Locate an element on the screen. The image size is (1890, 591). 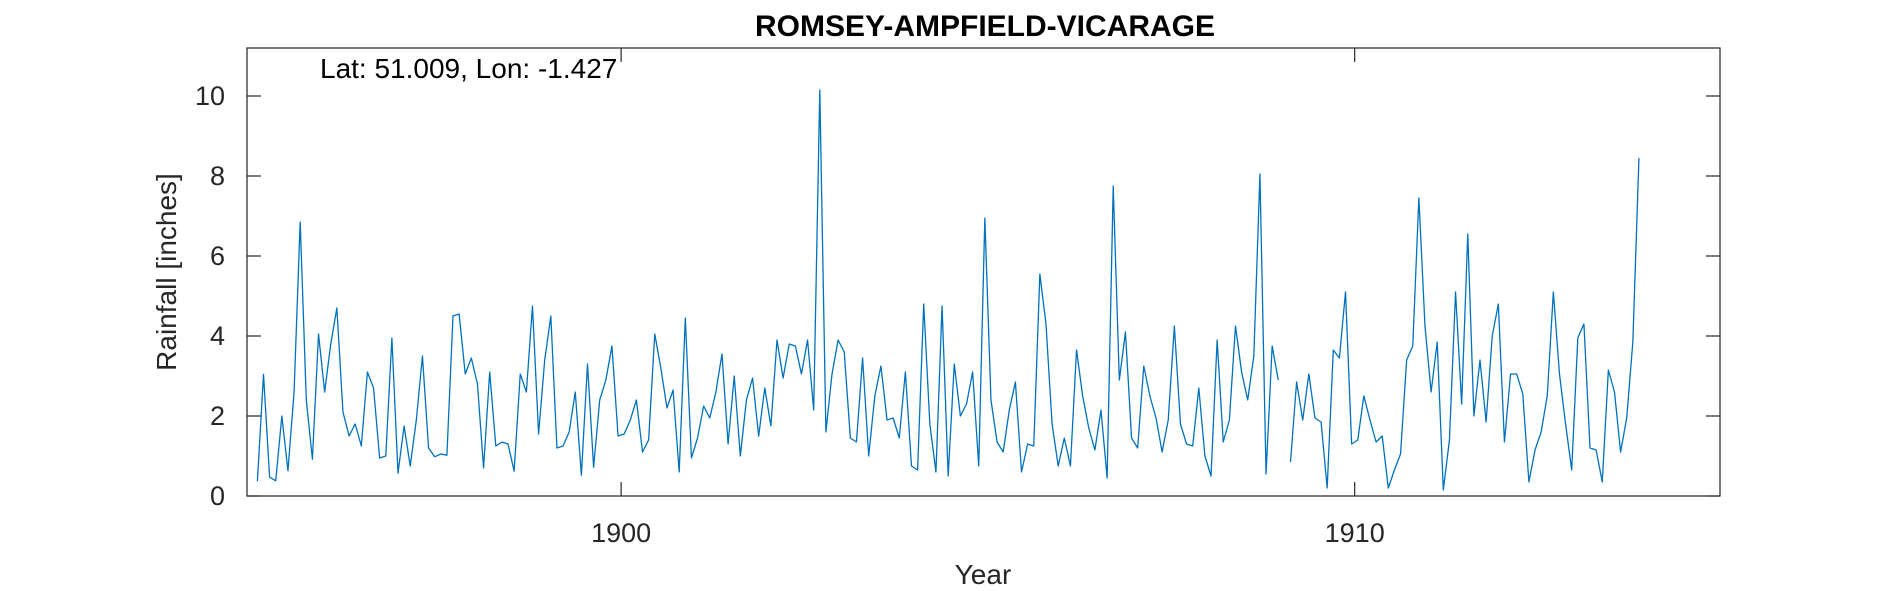
x-axis-label: Year is located at coordinates (983, 574).